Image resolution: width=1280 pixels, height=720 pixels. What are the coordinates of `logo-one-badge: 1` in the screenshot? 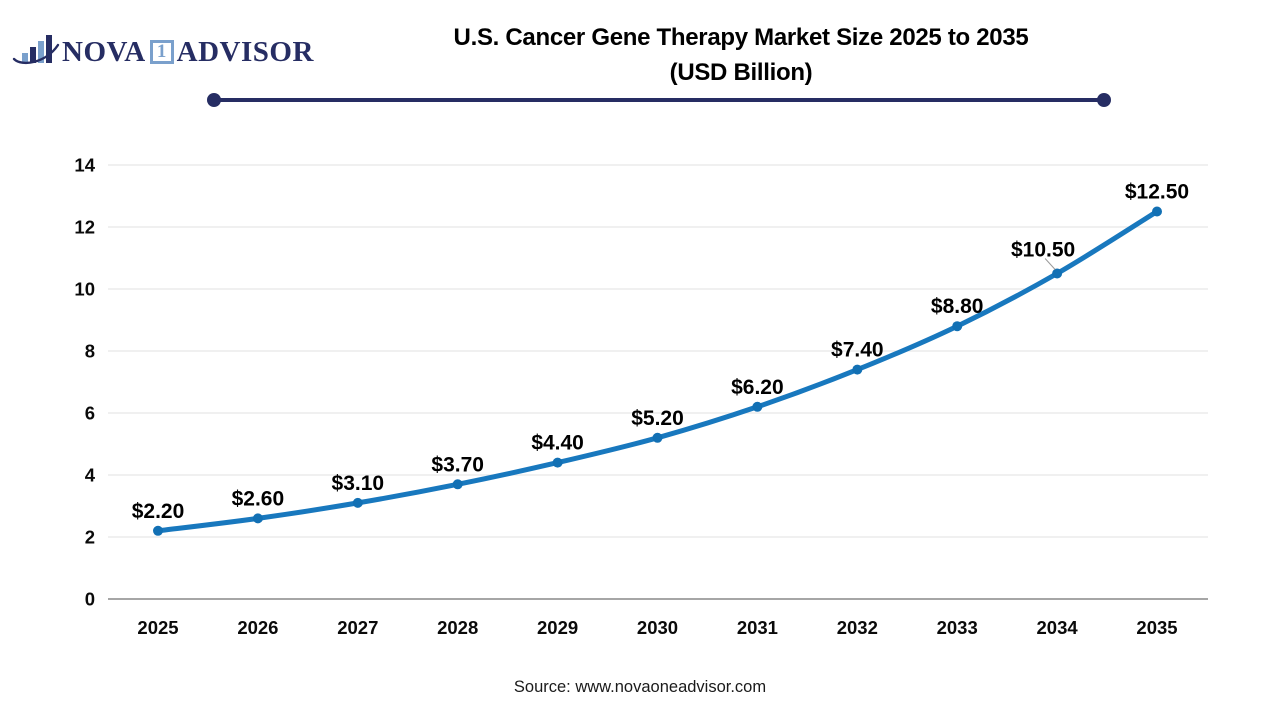 It's located at (161, 52).